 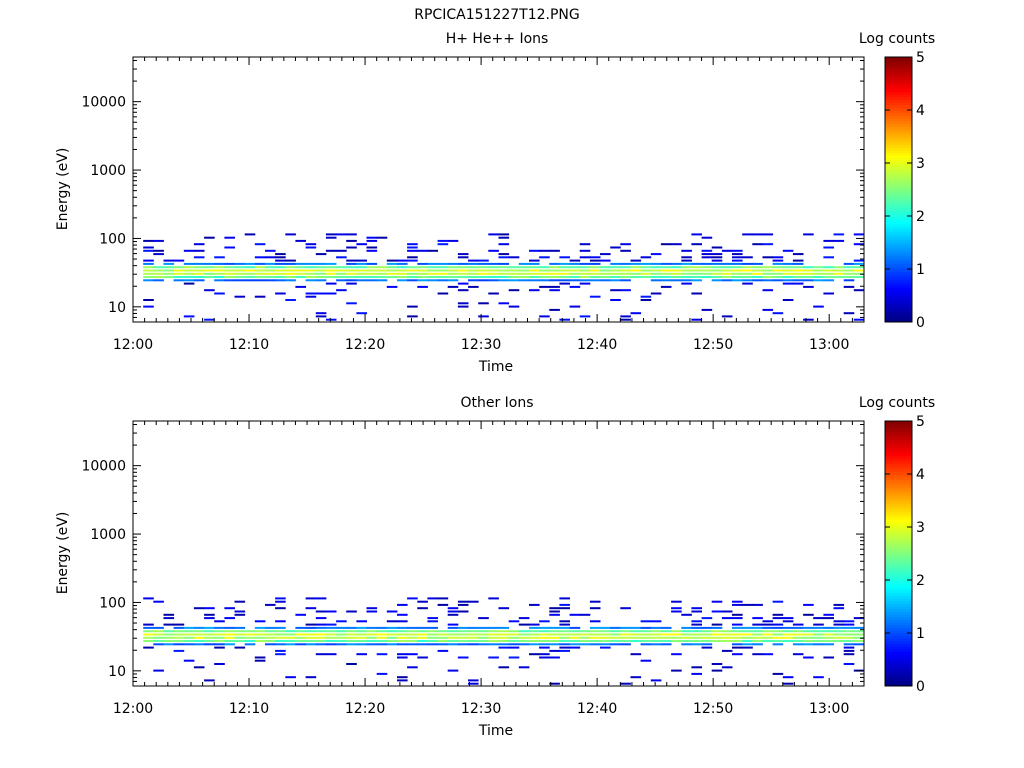 What do you see at coordinates (920, 58) in the screenshot?
I see `colorbar-tick-label: 5` at bounding box center [920, 58].